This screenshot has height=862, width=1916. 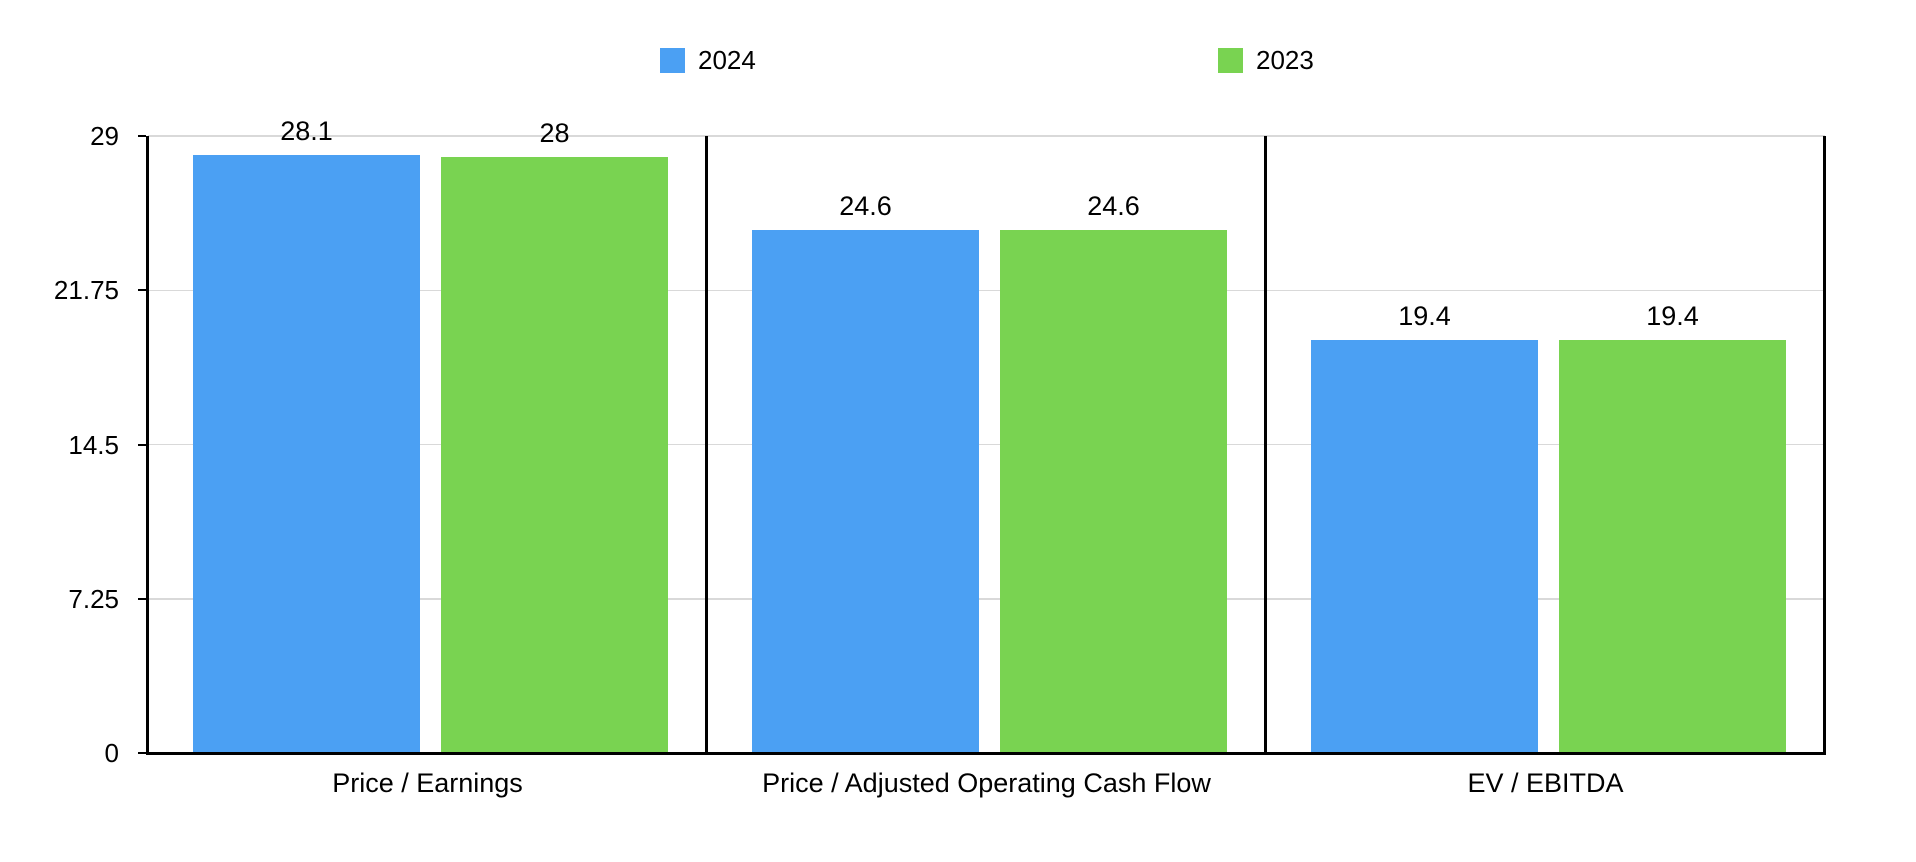 What do you see at coordinates (986, 783) in the screenshot?
I see `category-label: Price / Adjusted Operating Cash Flow` at bounding box center [986, 783].